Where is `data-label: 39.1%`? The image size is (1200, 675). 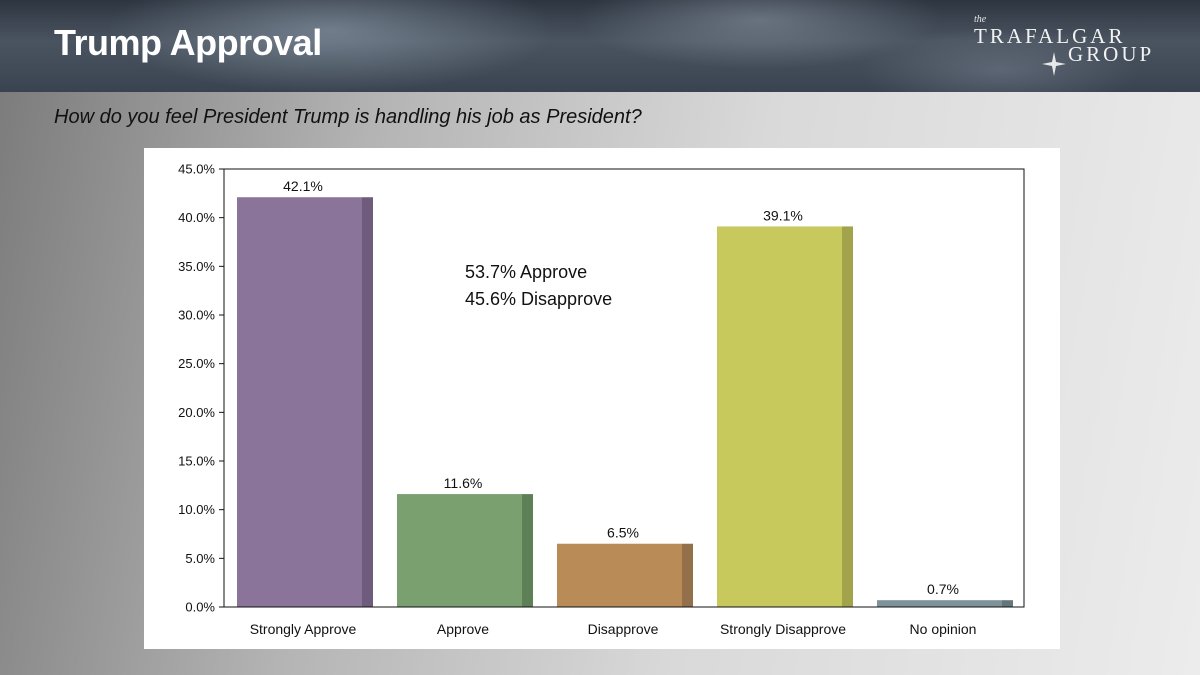 data-label: 39.1% is located at coordinates (783, 215).